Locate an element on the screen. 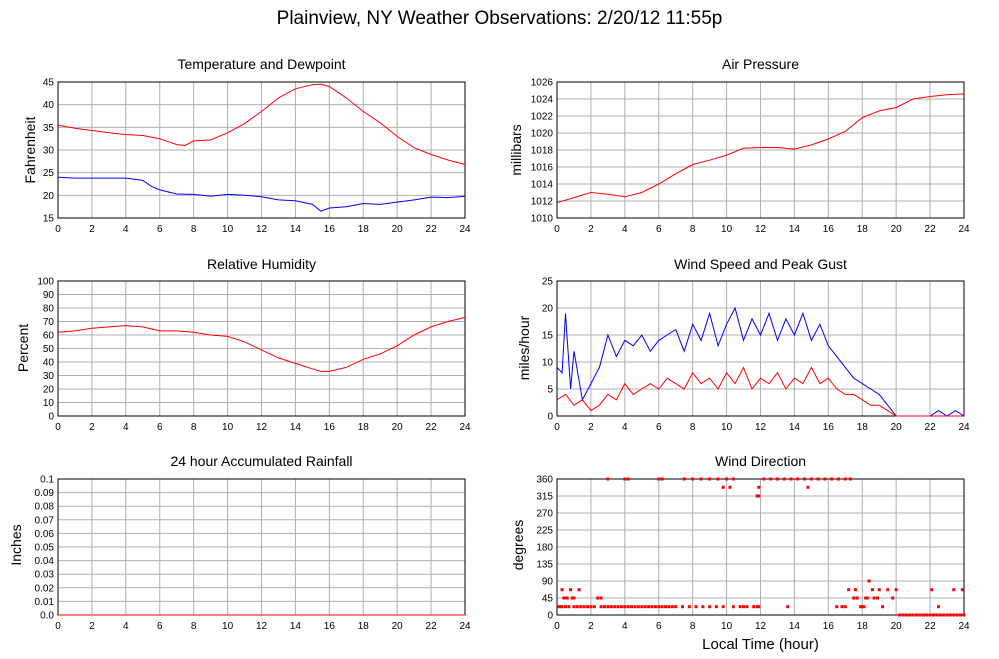 The width and height of the screenshot is (999, 659). wind-direction-title: Wind Direction is located at coordinates (760, 461).